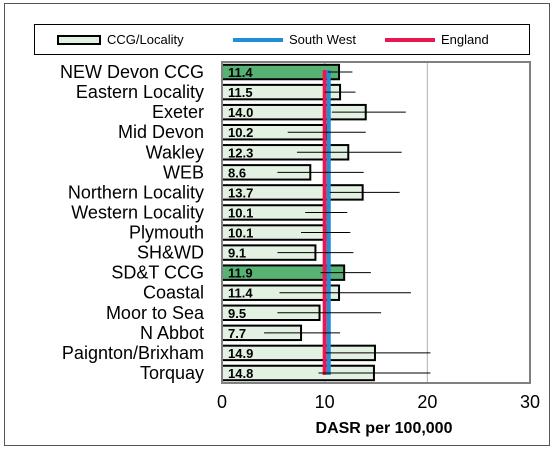  What do you see at coordinates (137, 212) in the screenshot?
I see `category-label: Western Locality` at bounding box center [137, 212].